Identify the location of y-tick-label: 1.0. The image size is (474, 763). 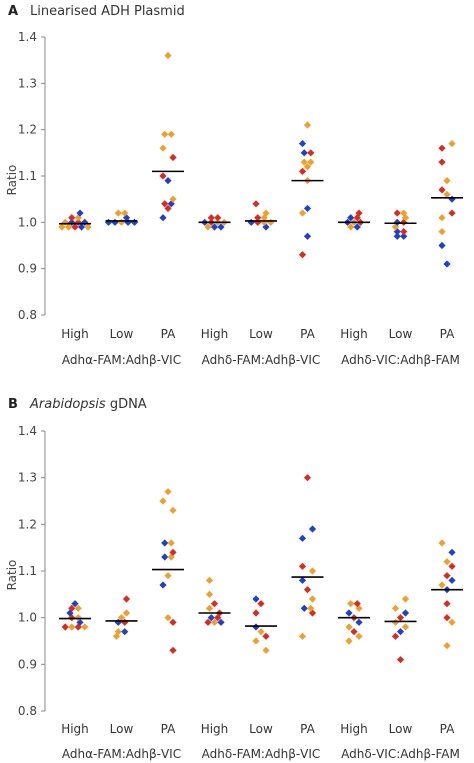
(27, 222).